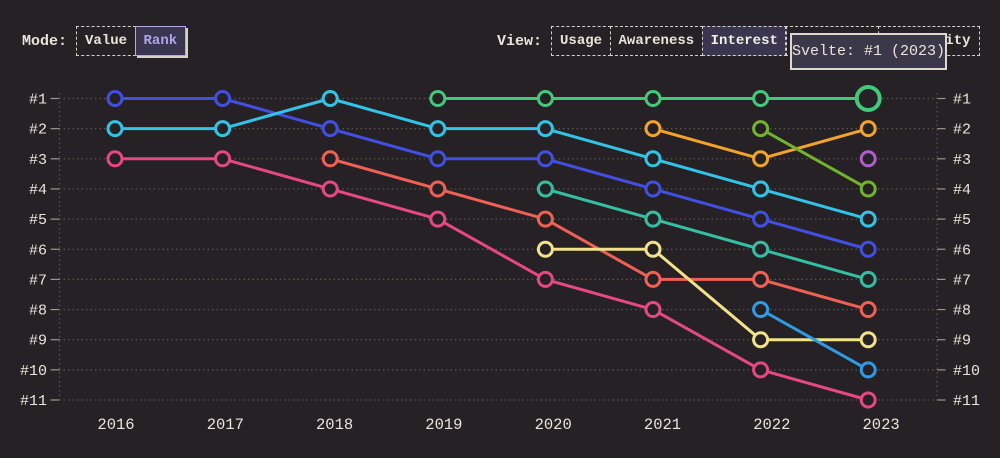  What do you see at coordinates (653, 249) in the screenshot?
I see `rank-point-line-yellow-2021` at bounding box center [653, 249].